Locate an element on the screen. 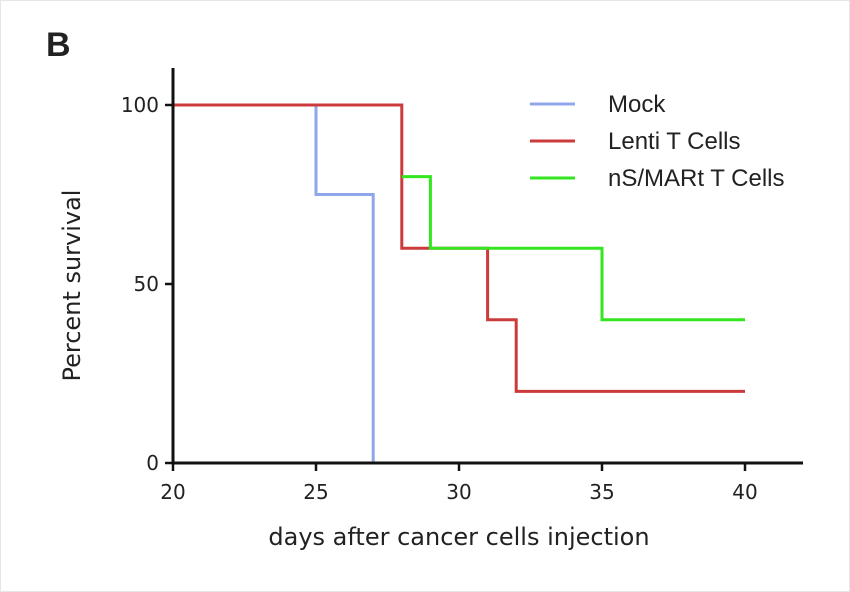 This screenshot has width=850, height=592. x-tick-label-25: 25 is located at coordinates (315, 492).